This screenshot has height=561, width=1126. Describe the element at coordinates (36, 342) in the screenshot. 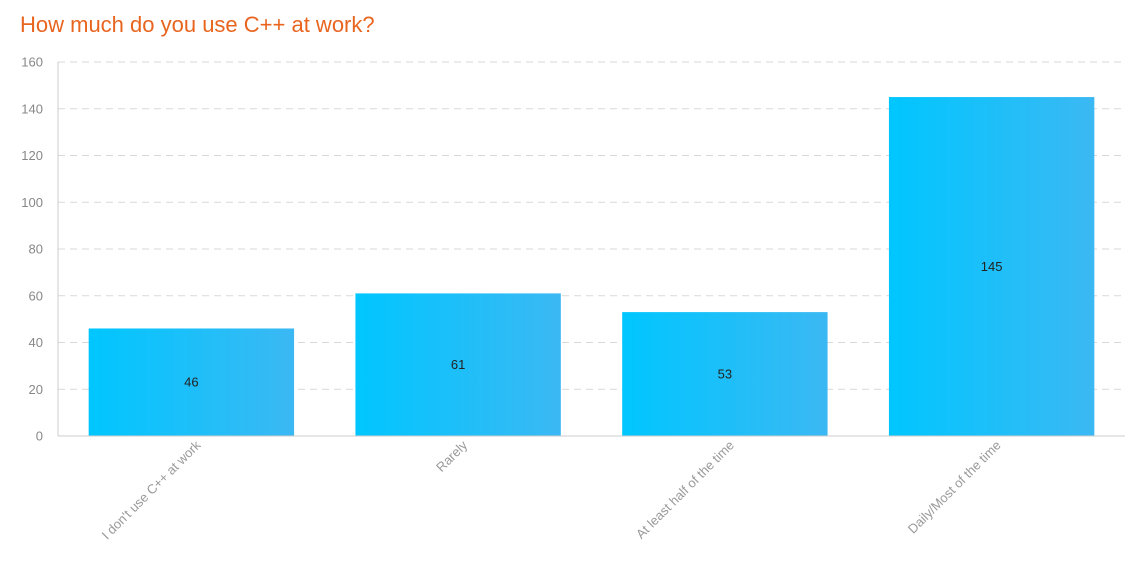

I see `y-tick-label: 40` at that location.